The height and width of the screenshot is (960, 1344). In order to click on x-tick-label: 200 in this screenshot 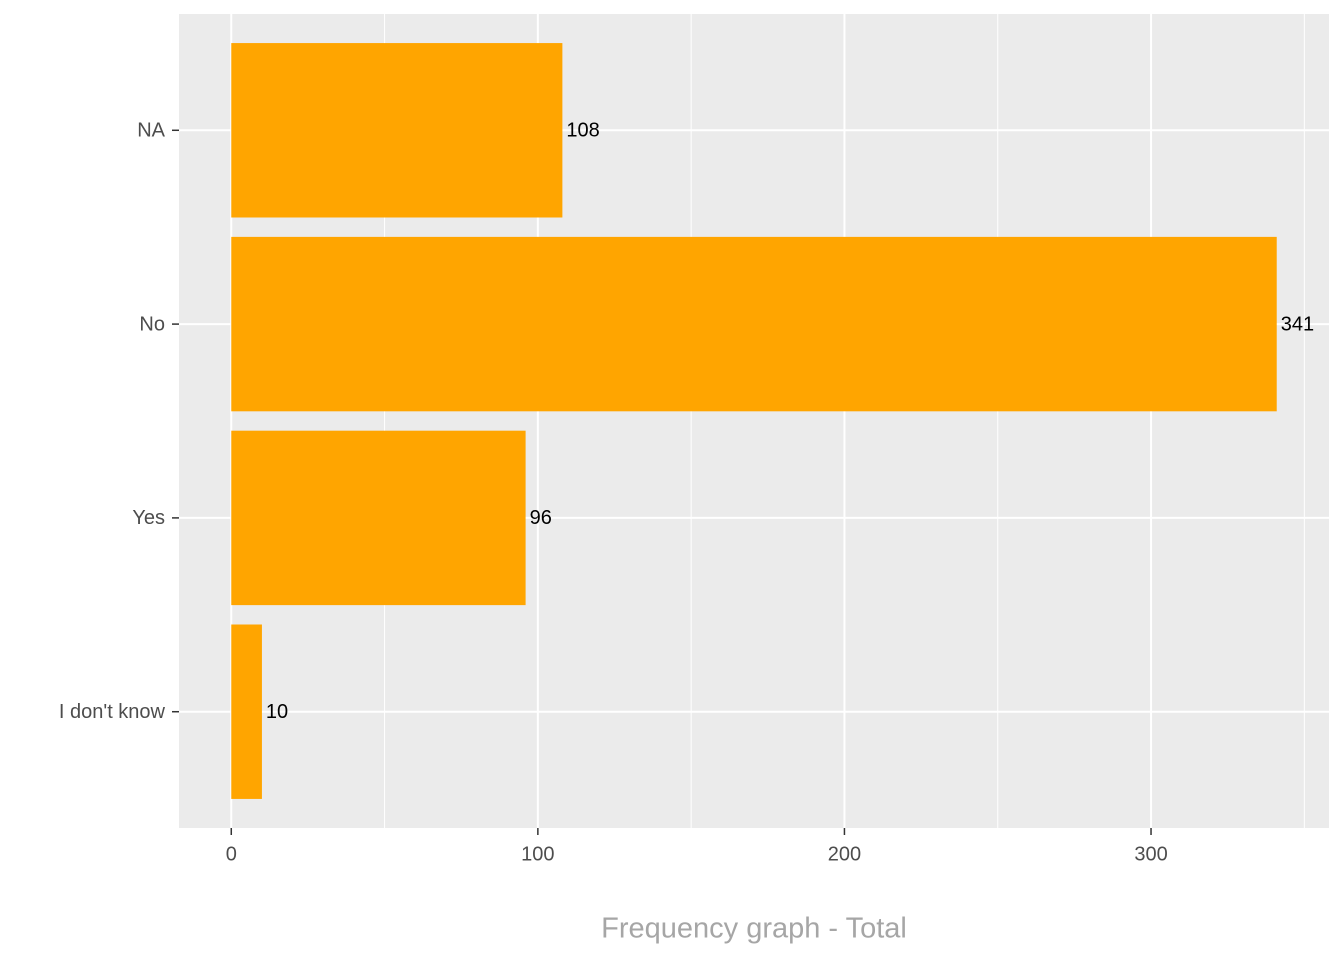, I will do `click(844, 854)`.